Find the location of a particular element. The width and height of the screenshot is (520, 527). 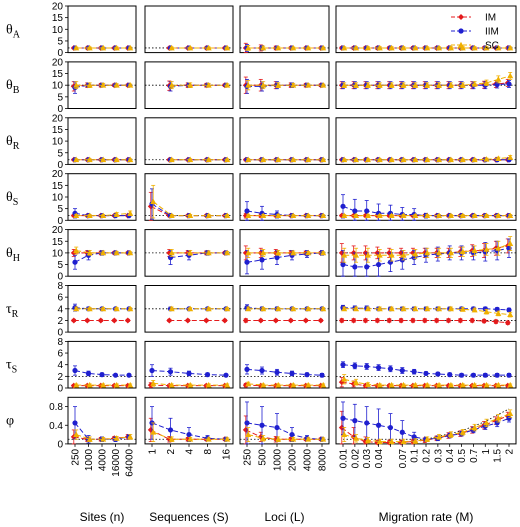

panel-r4-c0 is located at coordinates (102, 253).